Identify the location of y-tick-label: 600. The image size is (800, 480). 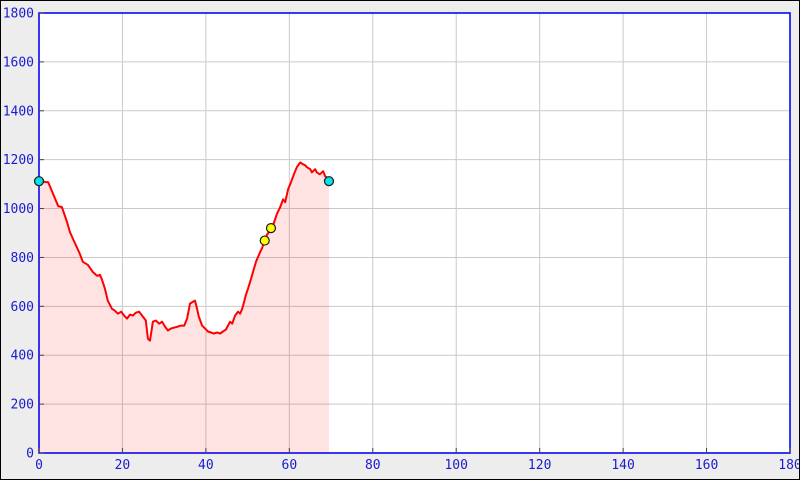
(22, 307).